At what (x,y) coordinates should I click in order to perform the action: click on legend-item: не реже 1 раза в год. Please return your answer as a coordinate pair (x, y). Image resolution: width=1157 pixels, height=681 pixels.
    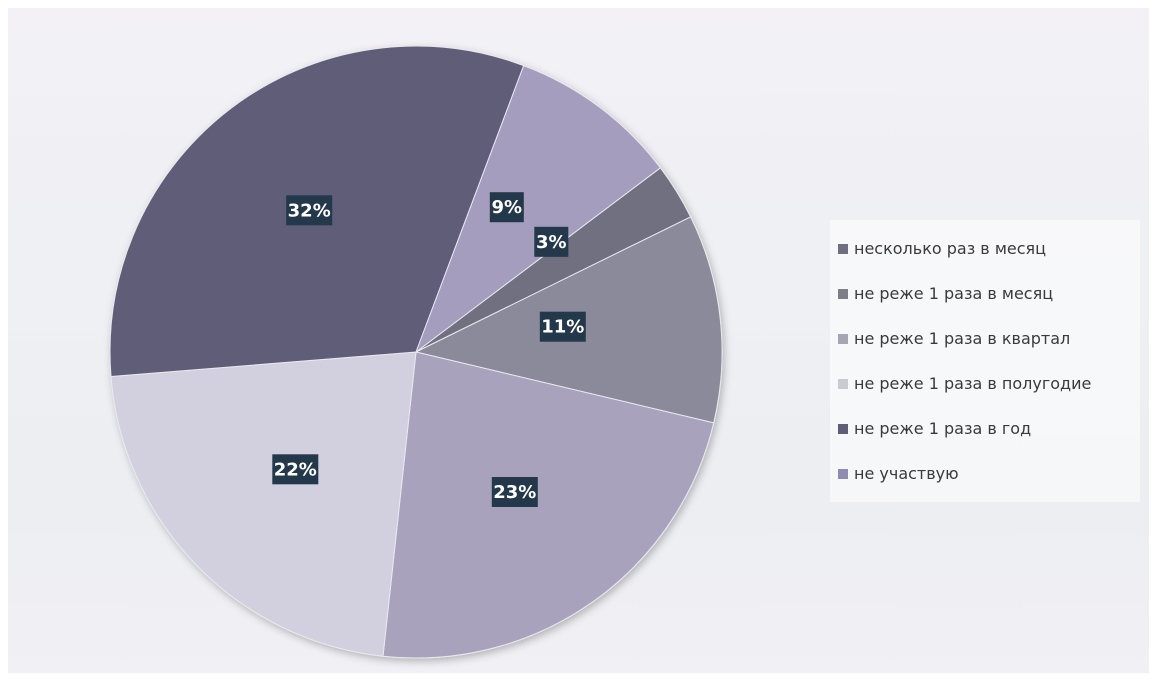
    Looking at the image, I should click on (985, 428).